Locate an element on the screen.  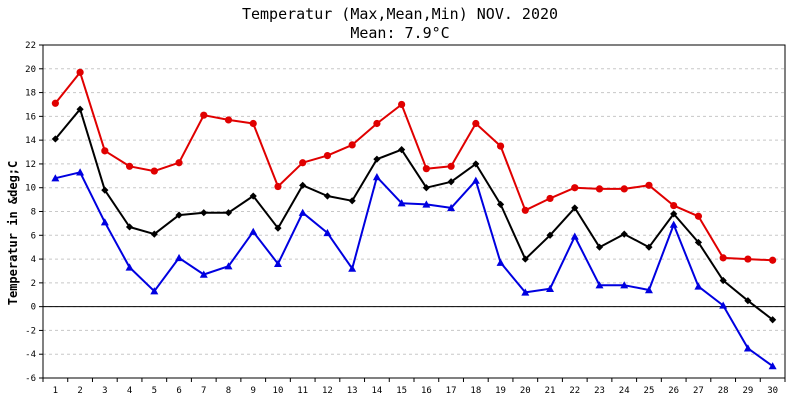
x-tick-label: 28 is located at coordinates (723, 391).